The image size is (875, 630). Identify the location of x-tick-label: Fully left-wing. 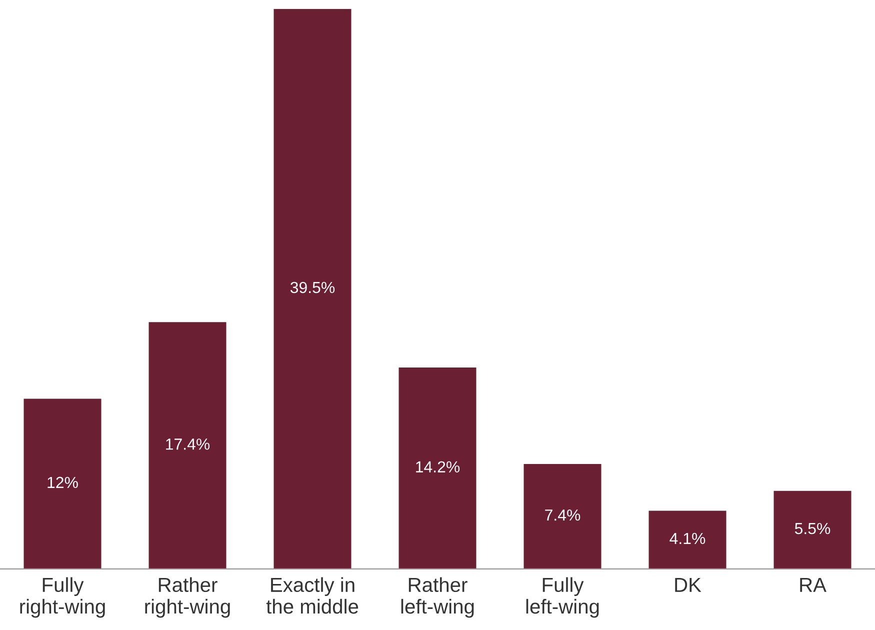
(562, 597).